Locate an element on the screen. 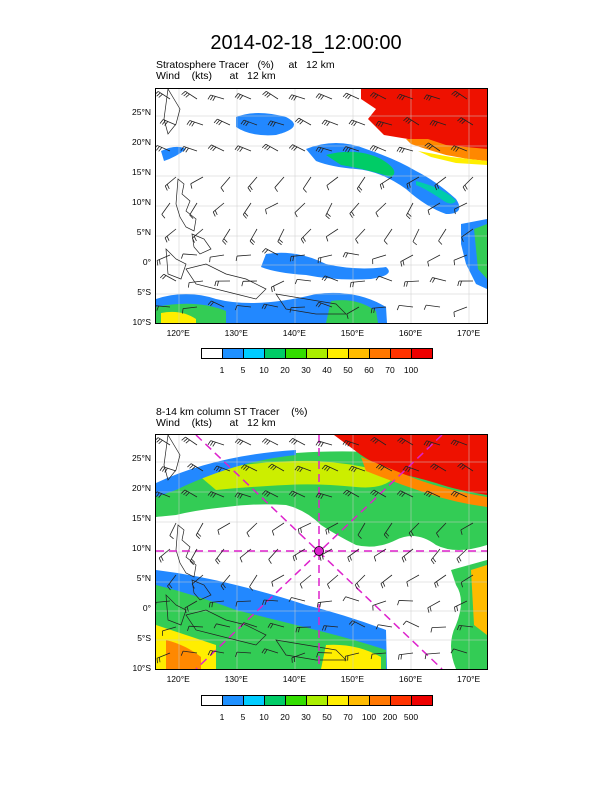 Image resolution: width=612 pixels, height=792 pixels. tracer-region-blue-edge is located at coordinates (226, 473).